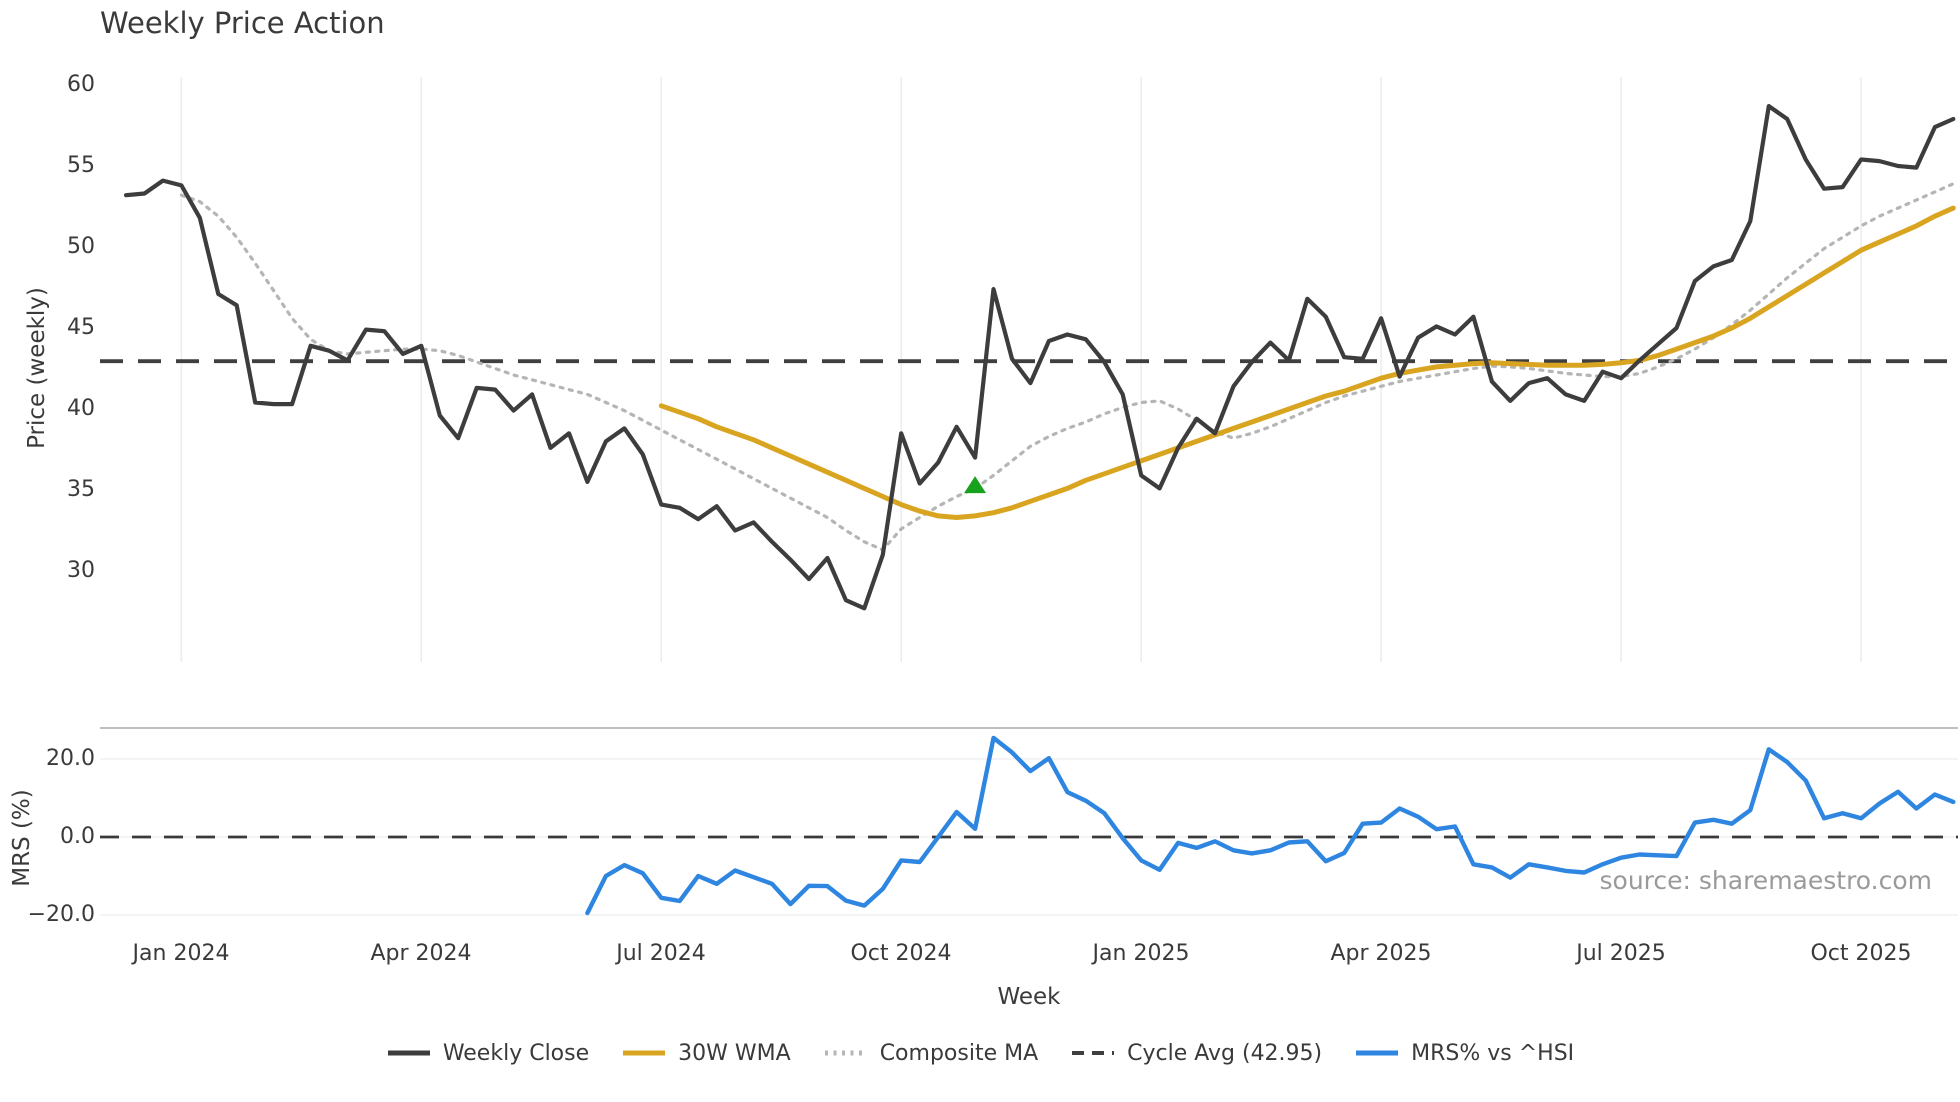 Image resolution: width=1960 pixels, height=1102 pixels. What do you see at coordinates (77, 836) in the screenshot?
I see `mrs-ytick-0: 0.0` at bounding box center [77, 836].